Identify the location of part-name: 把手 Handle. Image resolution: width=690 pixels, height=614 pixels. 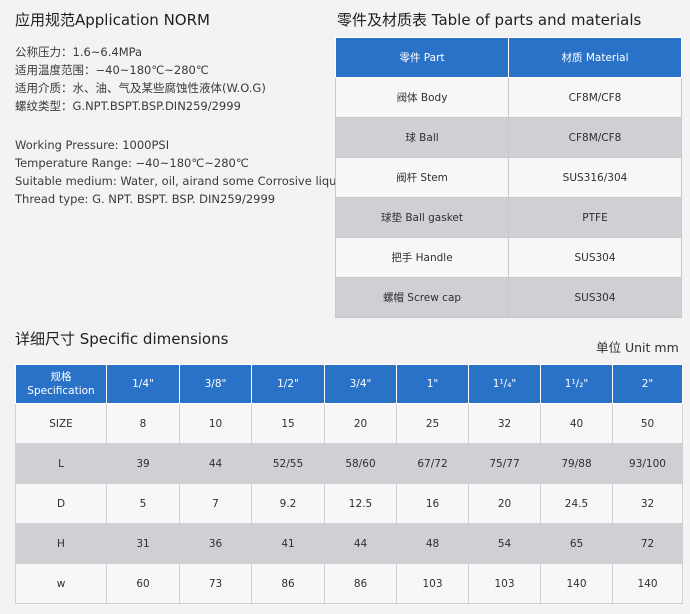
(422, 257).